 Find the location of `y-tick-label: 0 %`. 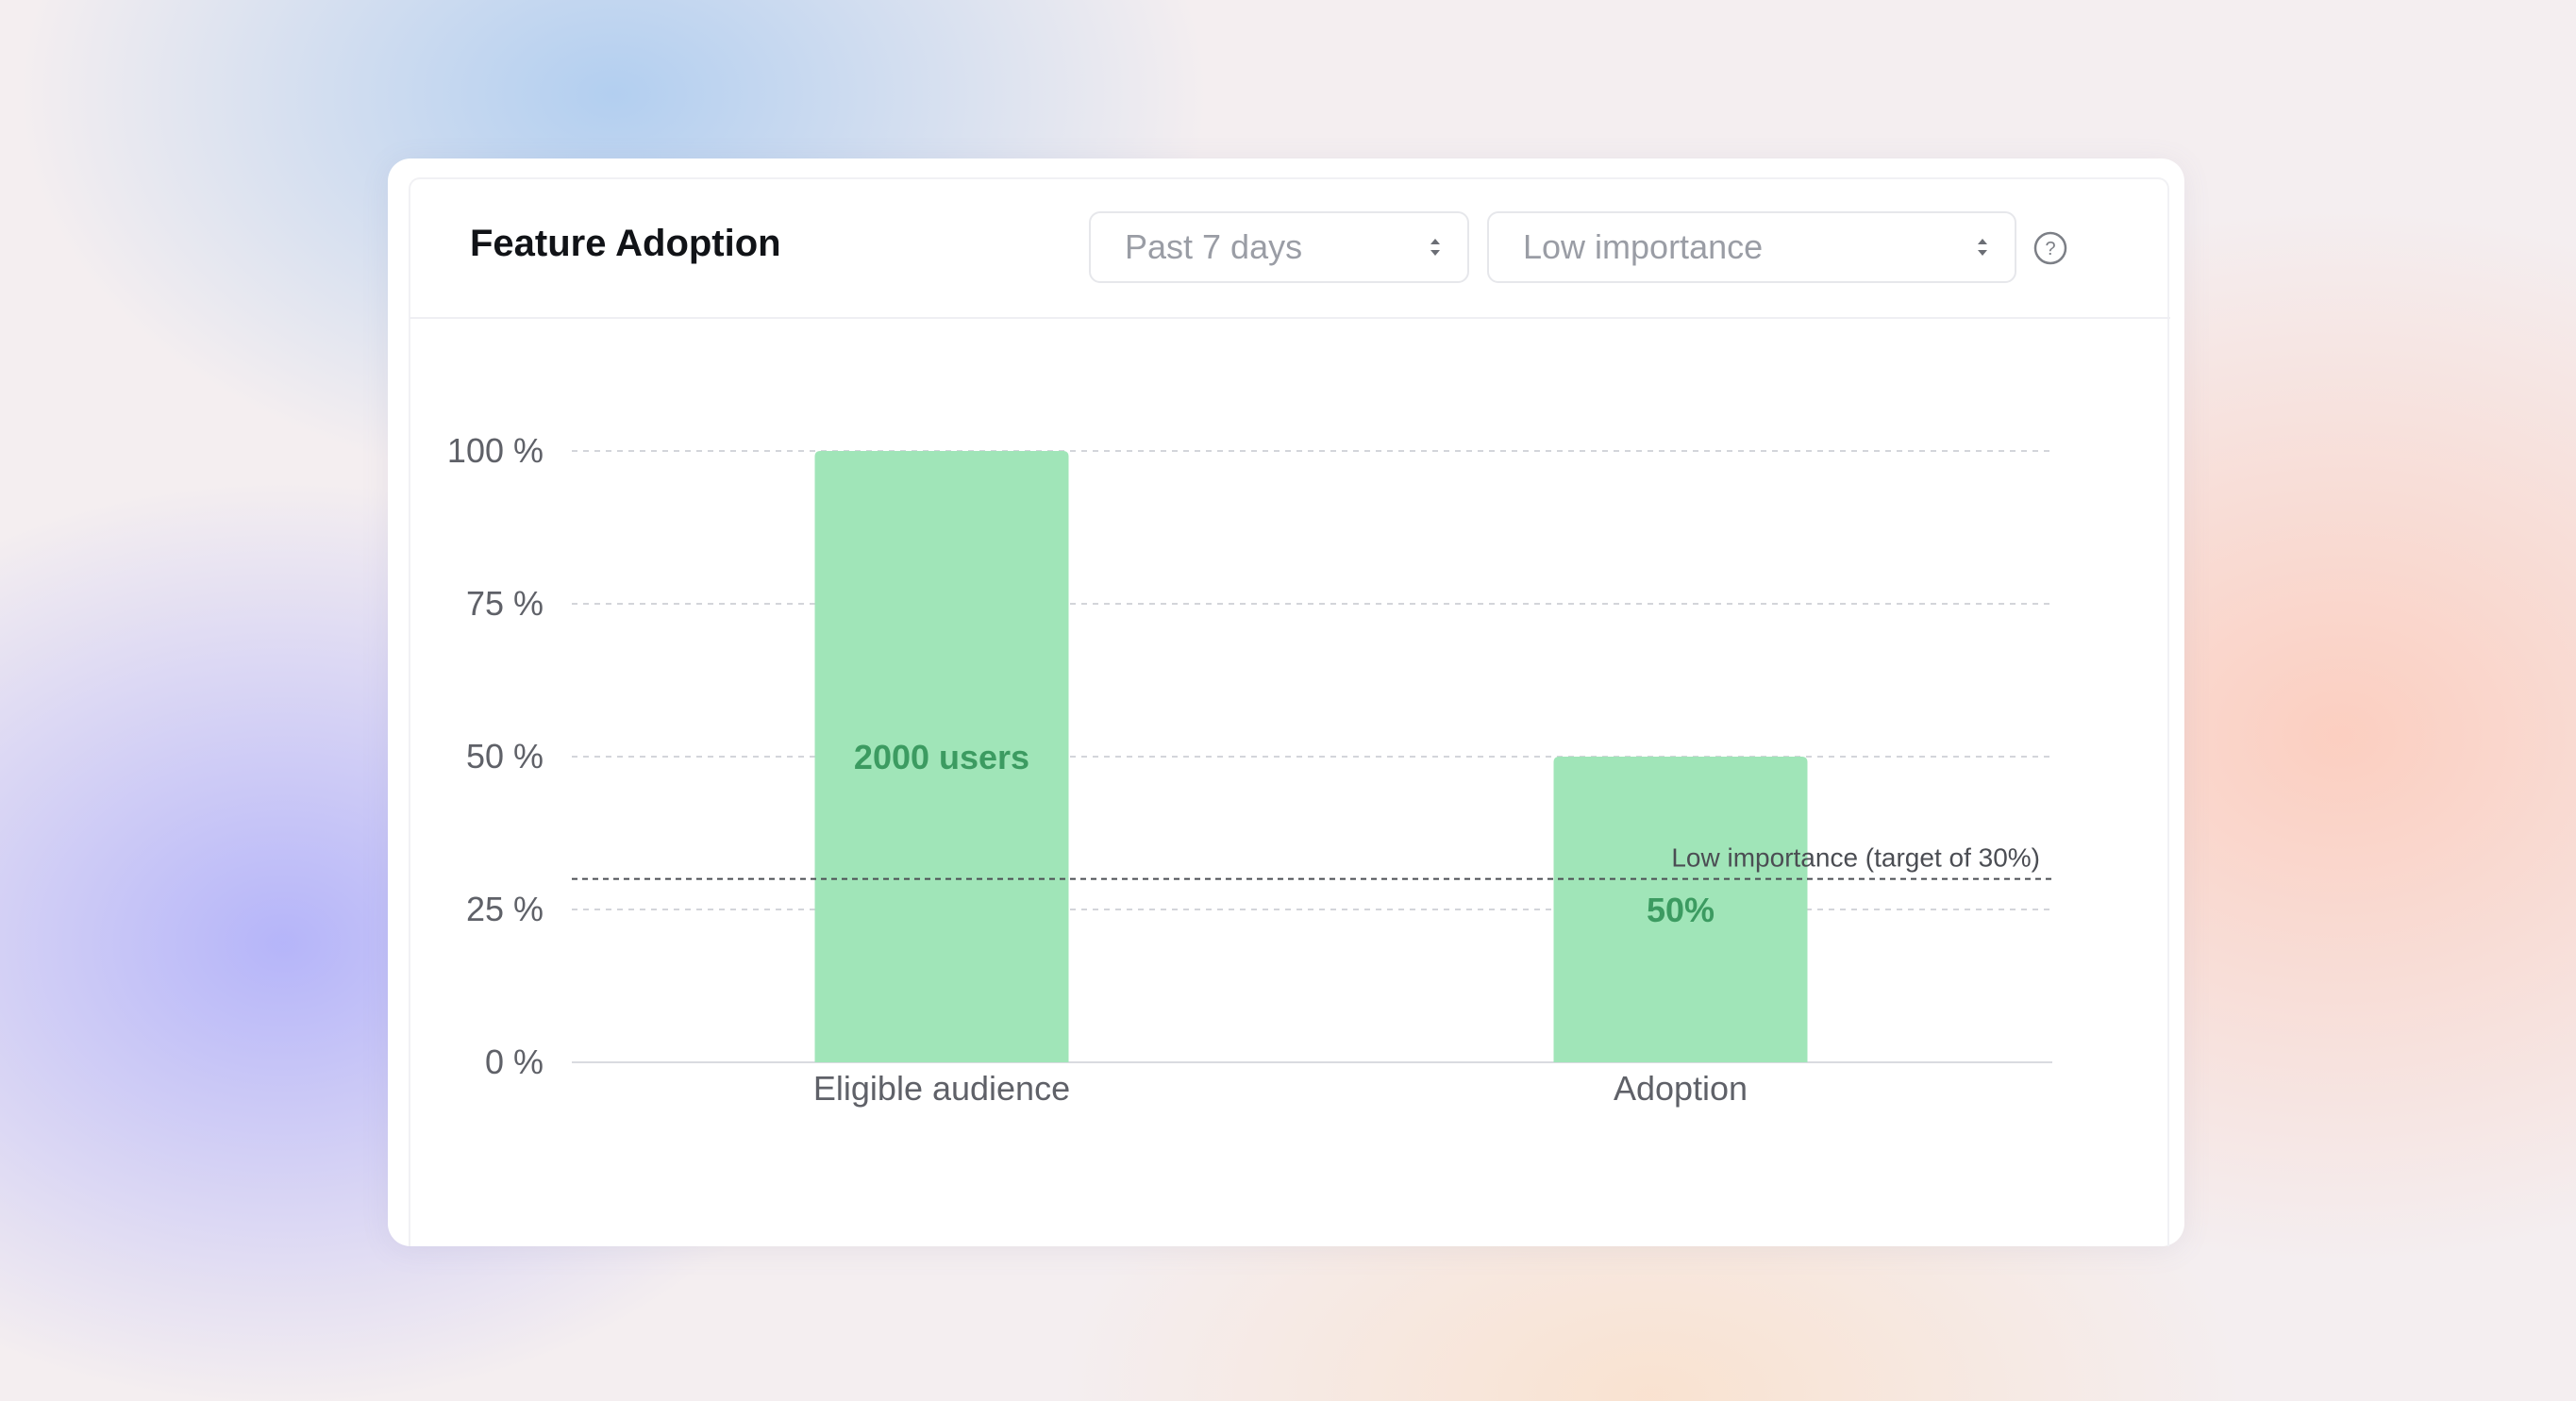

y-tick-label: 0 % is located at coordinates (514, 1061).